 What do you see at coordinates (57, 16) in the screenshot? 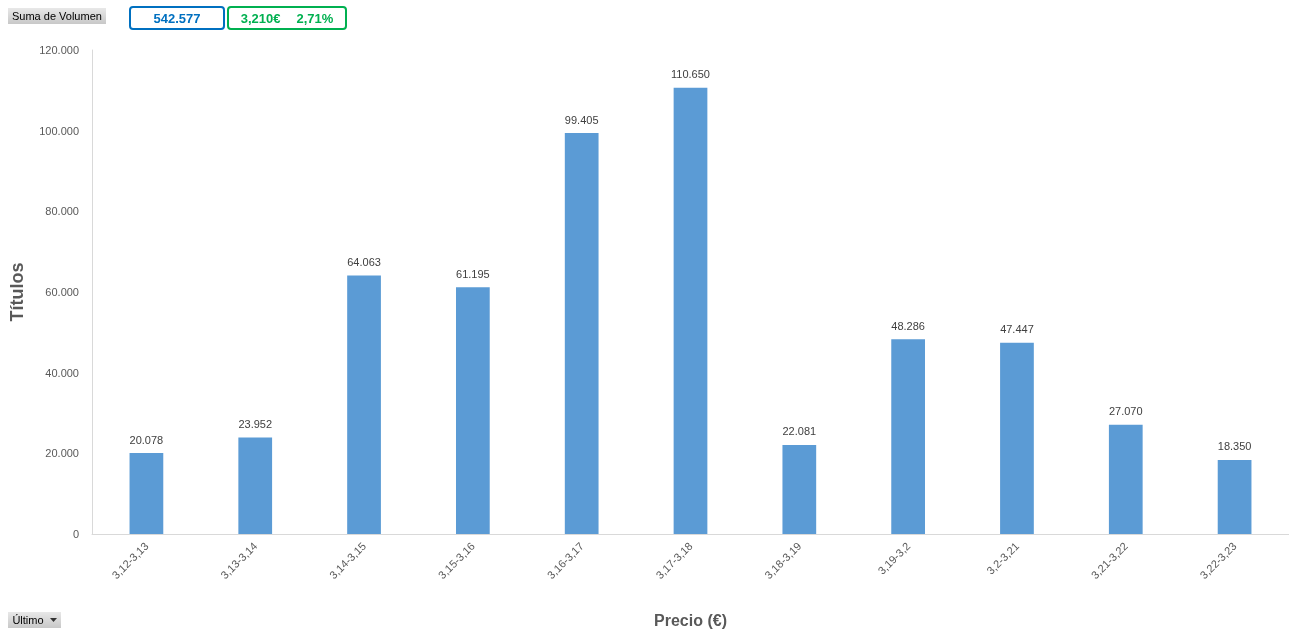
I see `field-button: Suma de Volumen` at bounding box center [57, 16].